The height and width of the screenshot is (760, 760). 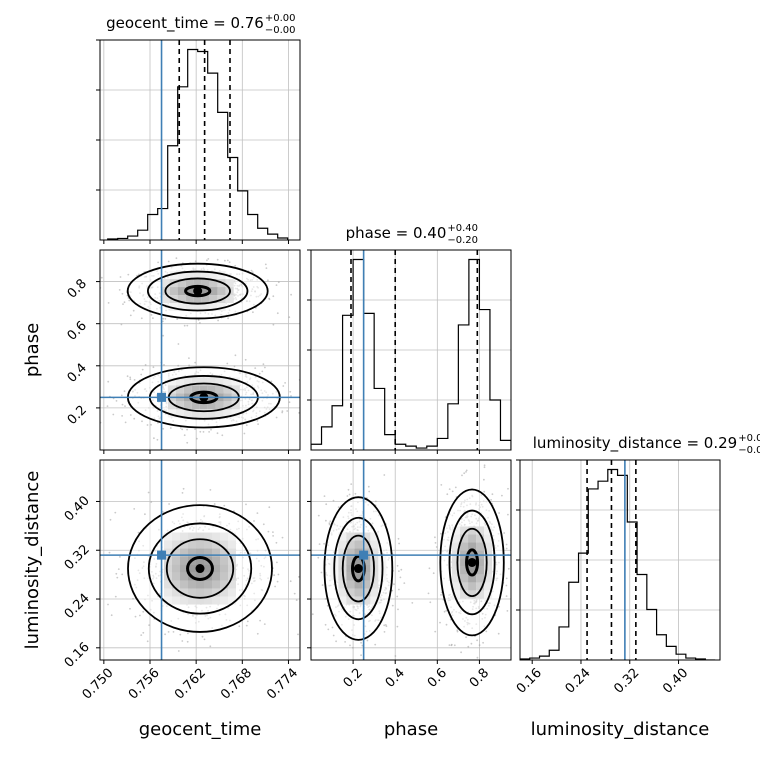 I want to click on truth-marker, so click(x=364, y=555).